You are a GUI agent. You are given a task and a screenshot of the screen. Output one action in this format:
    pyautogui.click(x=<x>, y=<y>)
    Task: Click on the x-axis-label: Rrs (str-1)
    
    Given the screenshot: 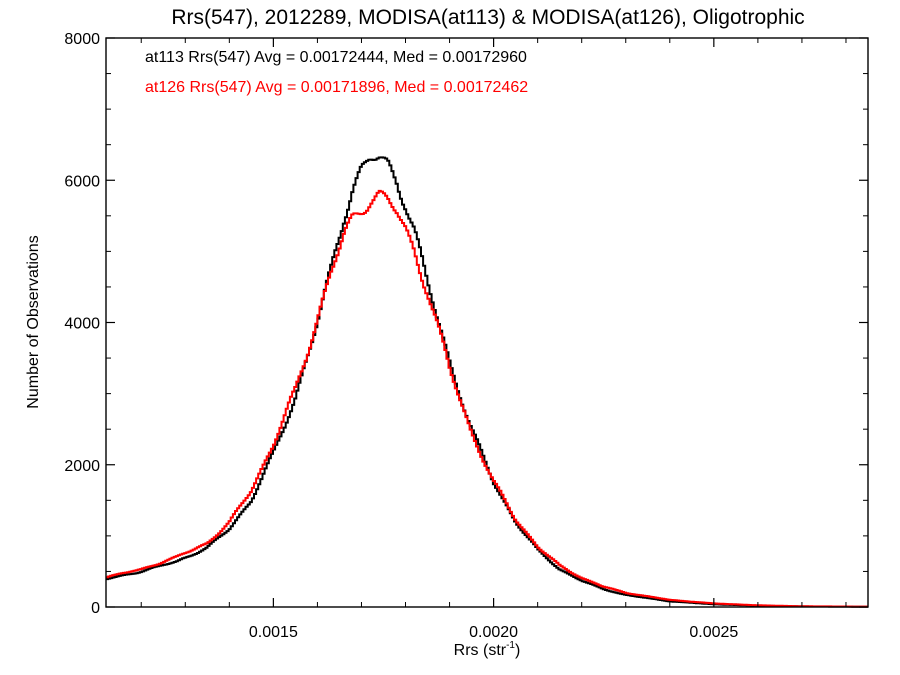 What is the action you would take?
    pyautogui.click(x=487, y=649)
    